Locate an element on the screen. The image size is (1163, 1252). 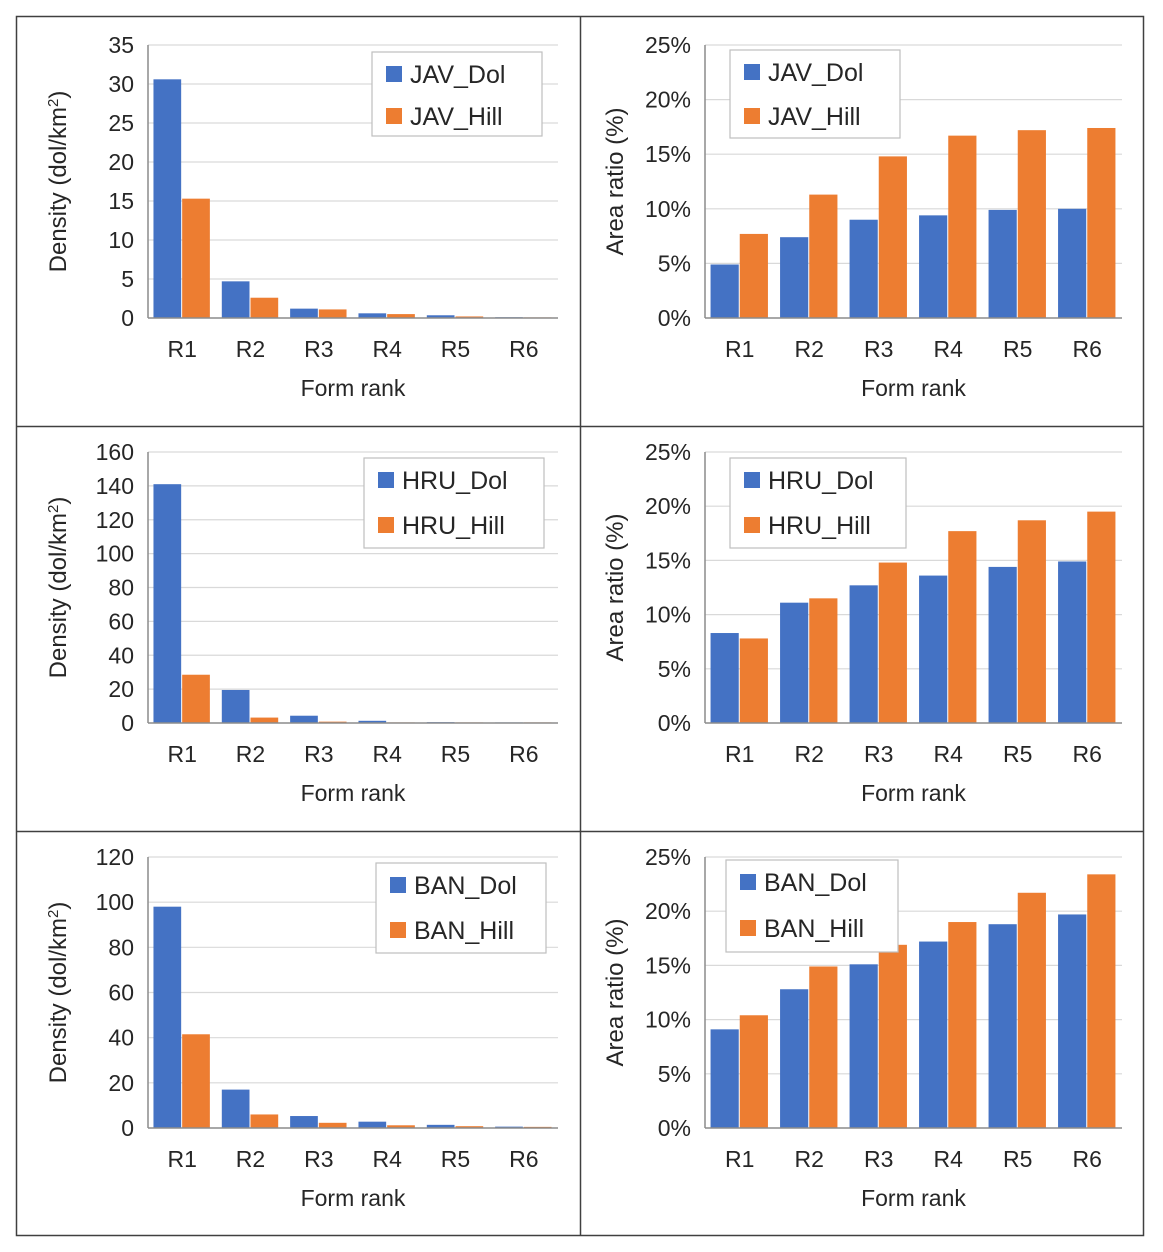
legend-swatch-JAV_Dol is located at coordinates (752, 72).